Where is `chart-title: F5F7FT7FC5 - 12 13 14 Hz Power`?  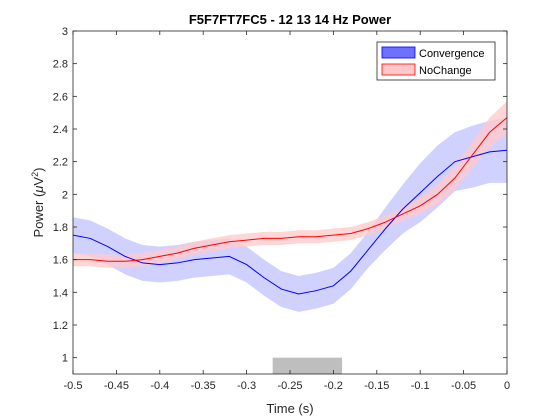
chart-title: F5F7FT7FC5 - 12 13 14 Hz Power is located at coordinates (290, 19).